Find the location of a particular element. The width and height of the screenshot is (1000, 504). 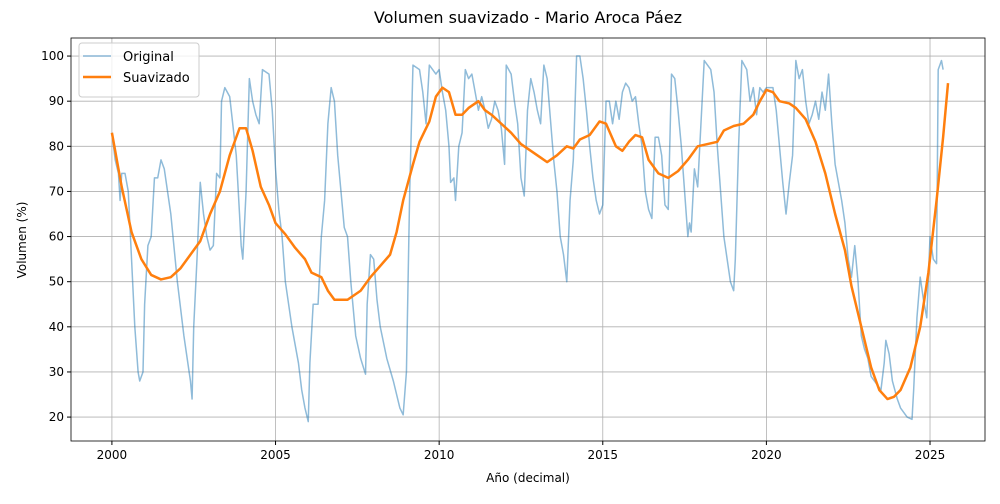

chart-title: Volumen suavizado - Mario Aroca Páez is located at coordinates (528, 17).